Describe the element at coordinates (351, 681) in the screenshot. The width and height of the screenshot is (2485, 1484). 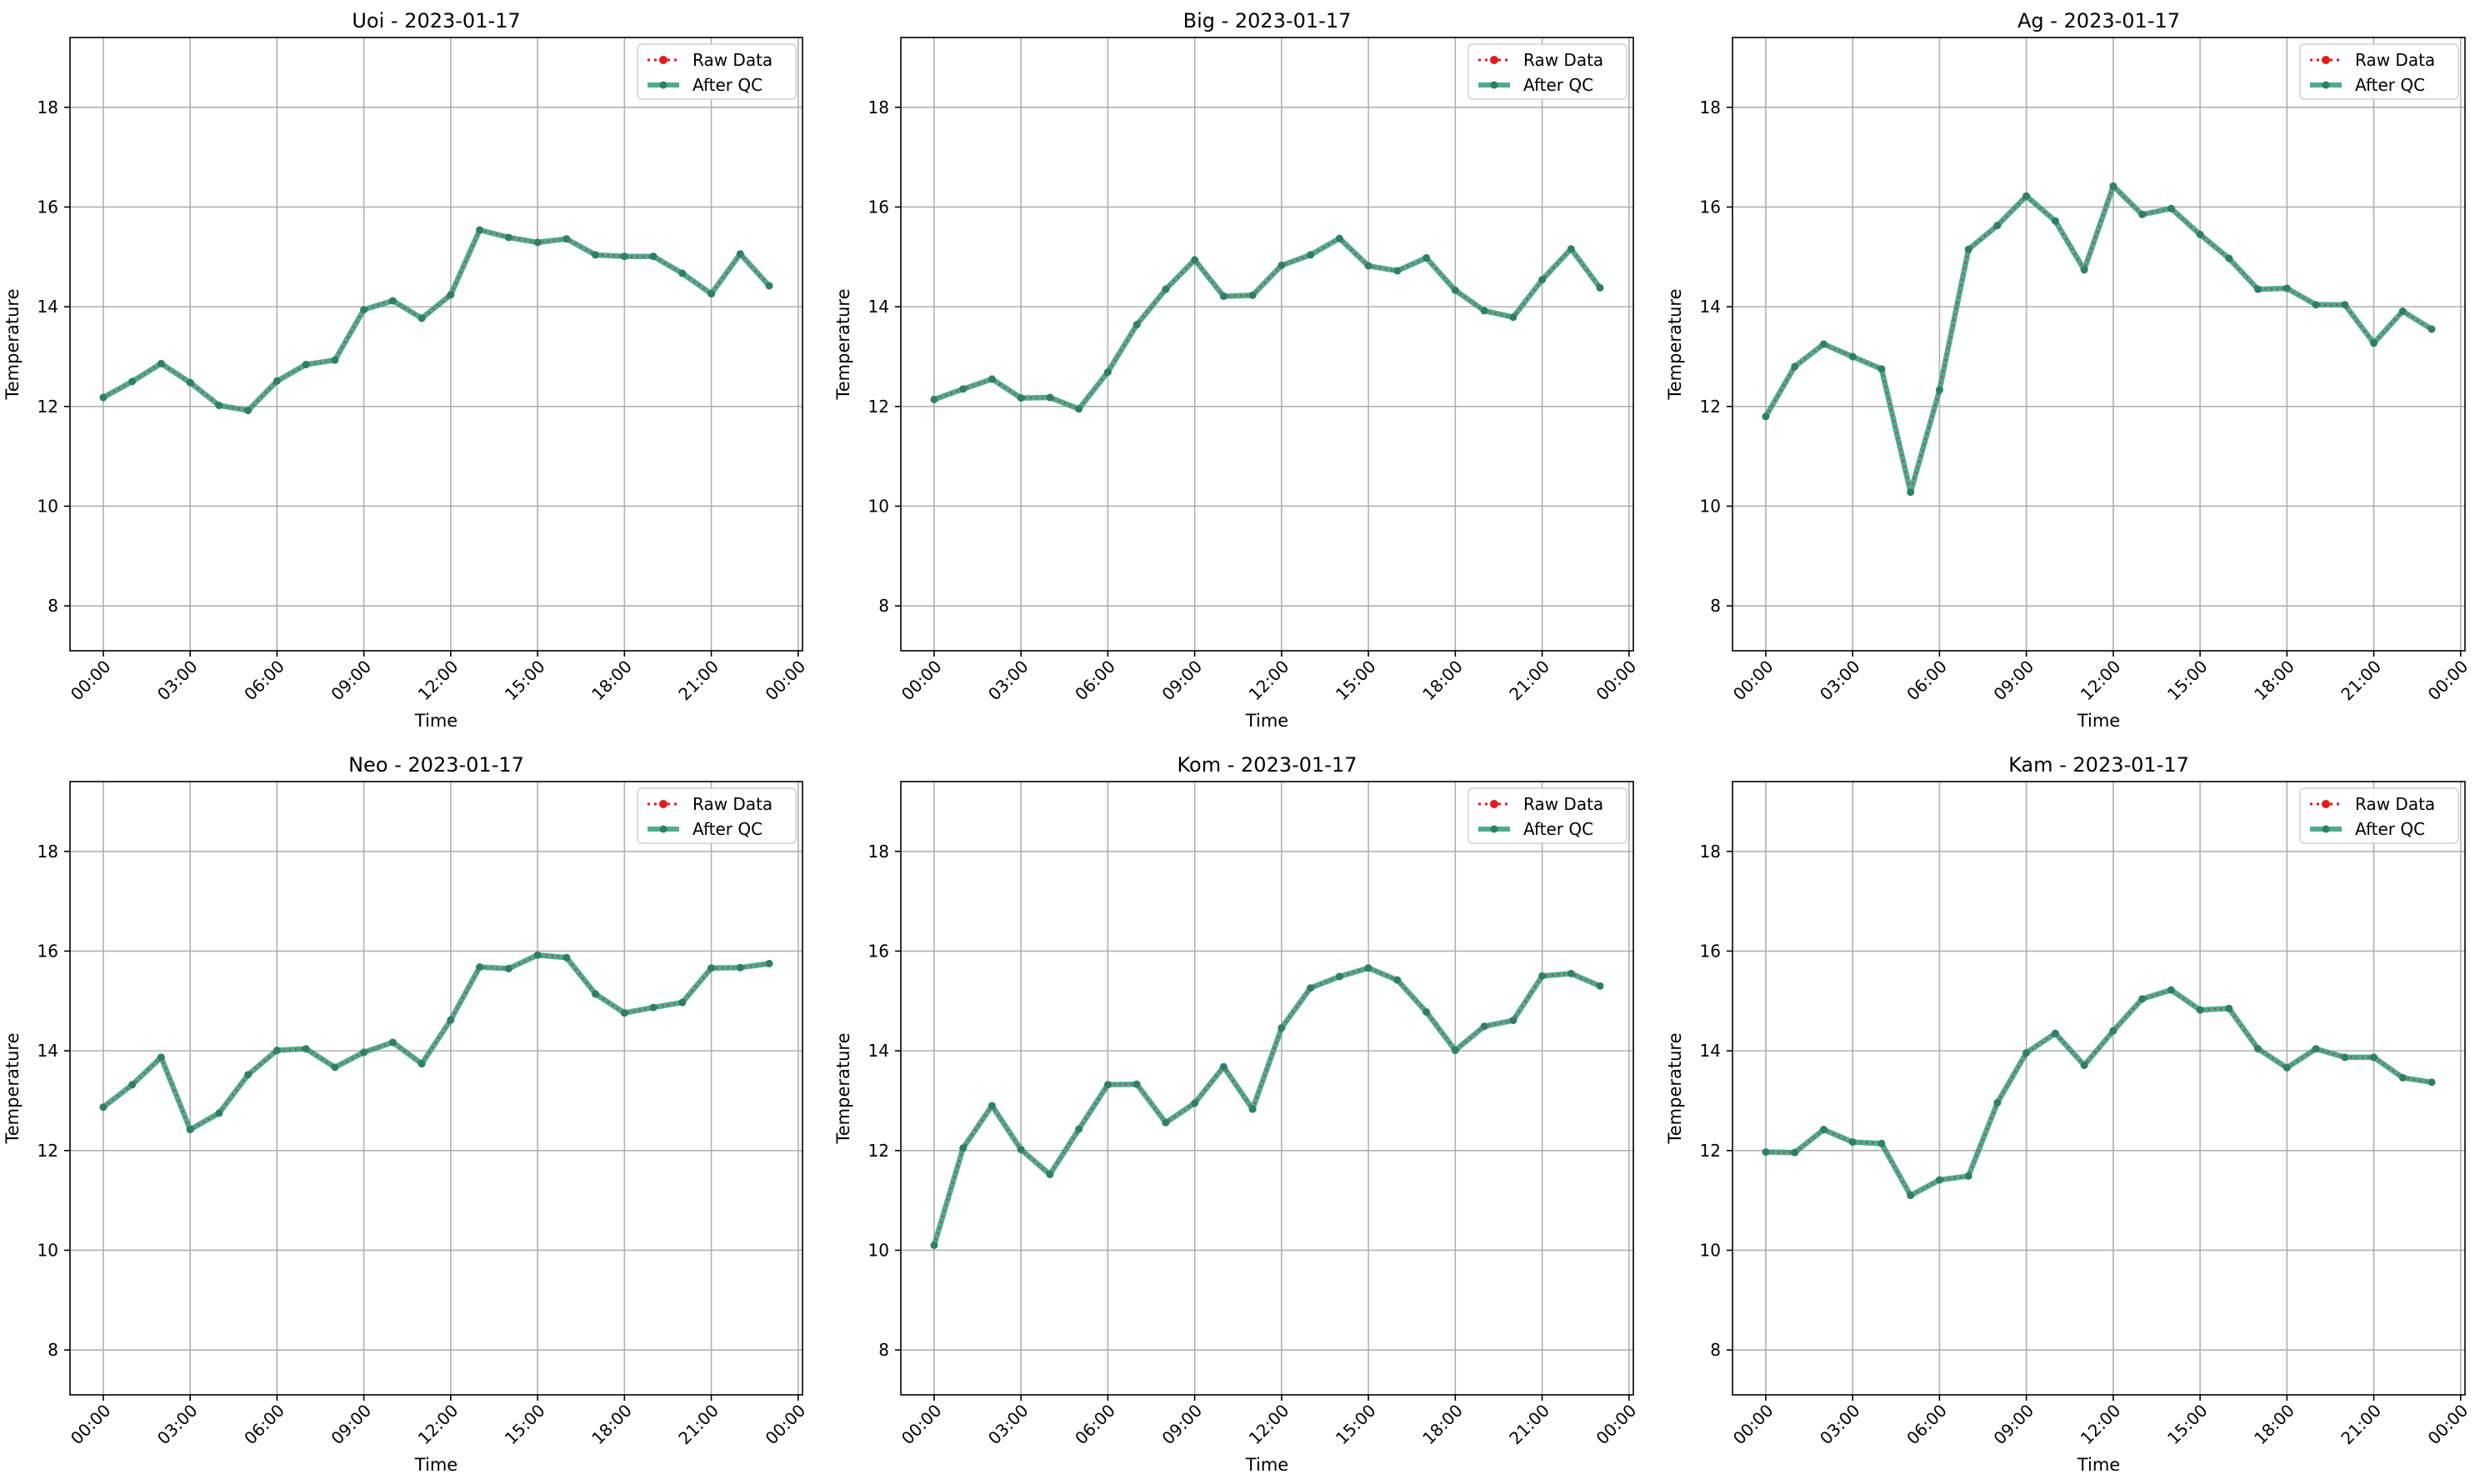
I see `x-tick-label: 09:00` at that location.